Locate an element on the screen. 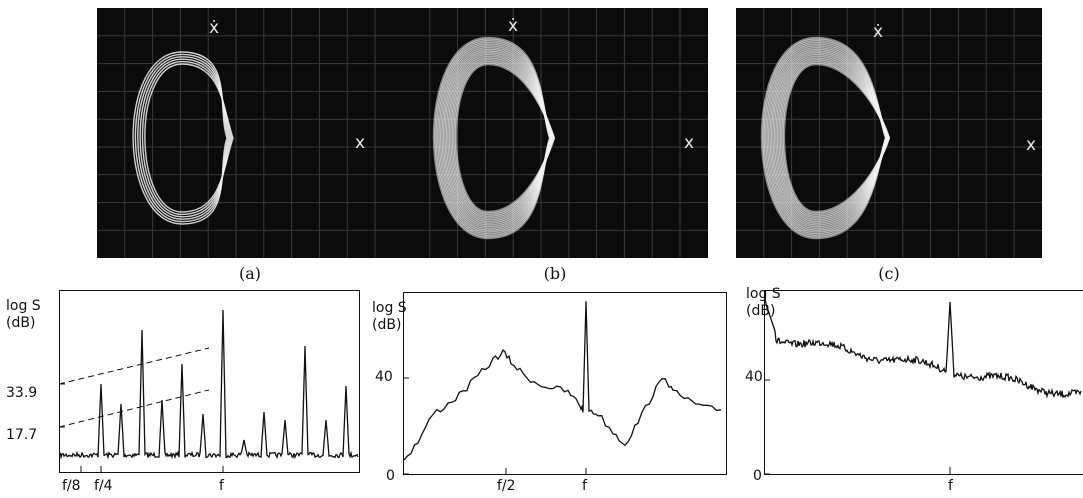  spectrum-c-ylabel: log S (dB) is located at coordinates (763, 303).